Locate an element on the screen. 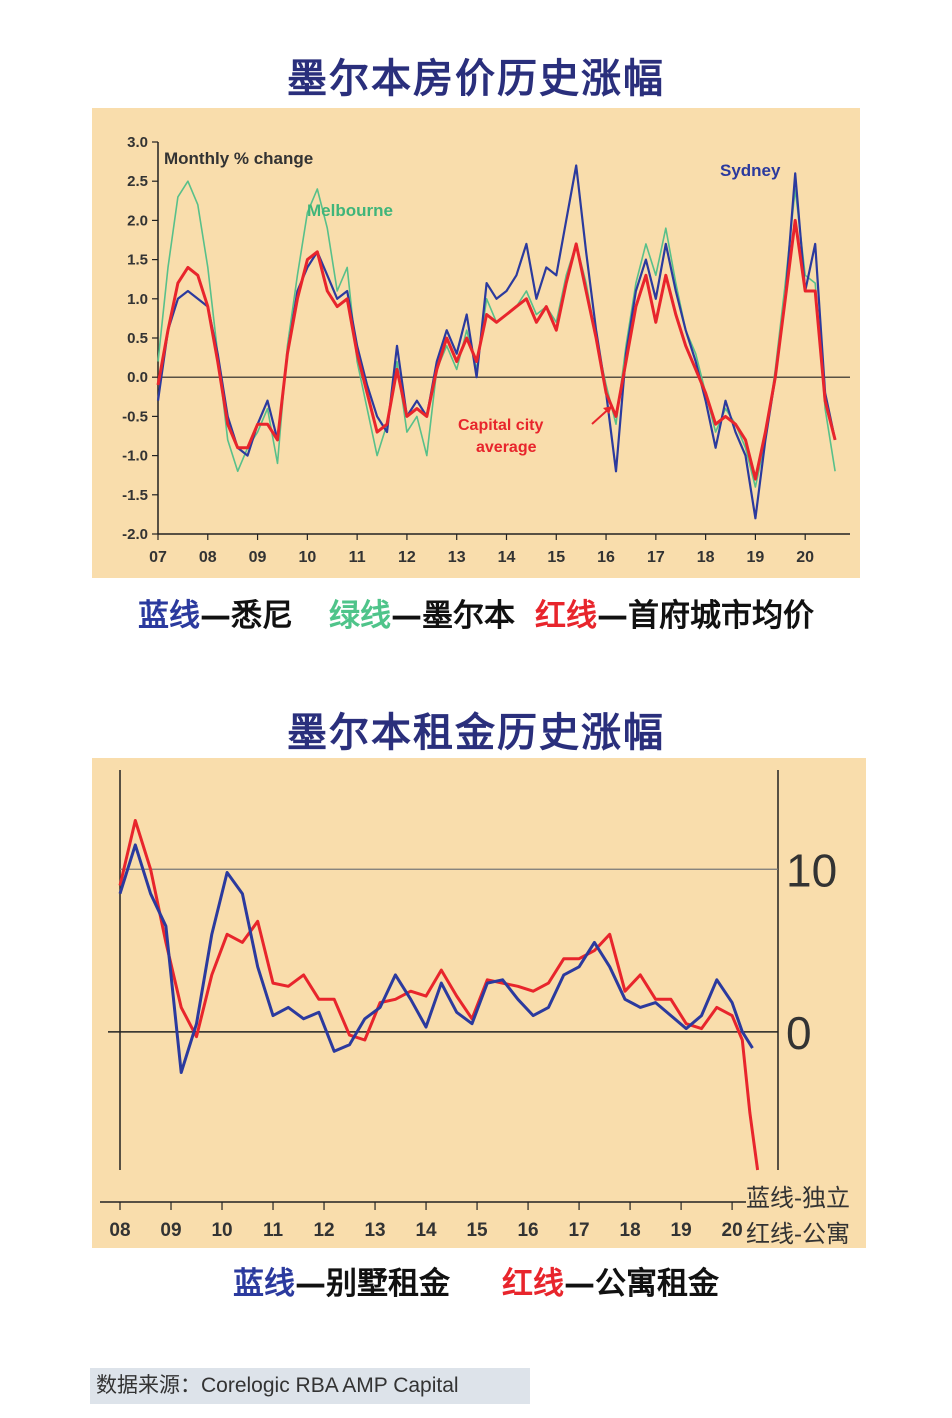 This screenshot has width=952, height=1418. chart1-ytick-label: 0.0 is located at coordinates (137, 377).